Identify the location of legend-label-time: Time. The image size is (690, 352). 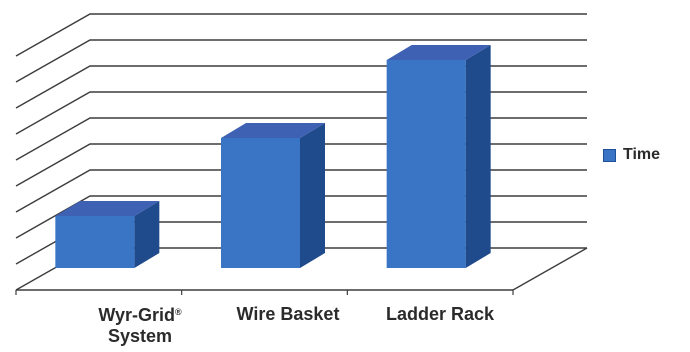
(641, 155).